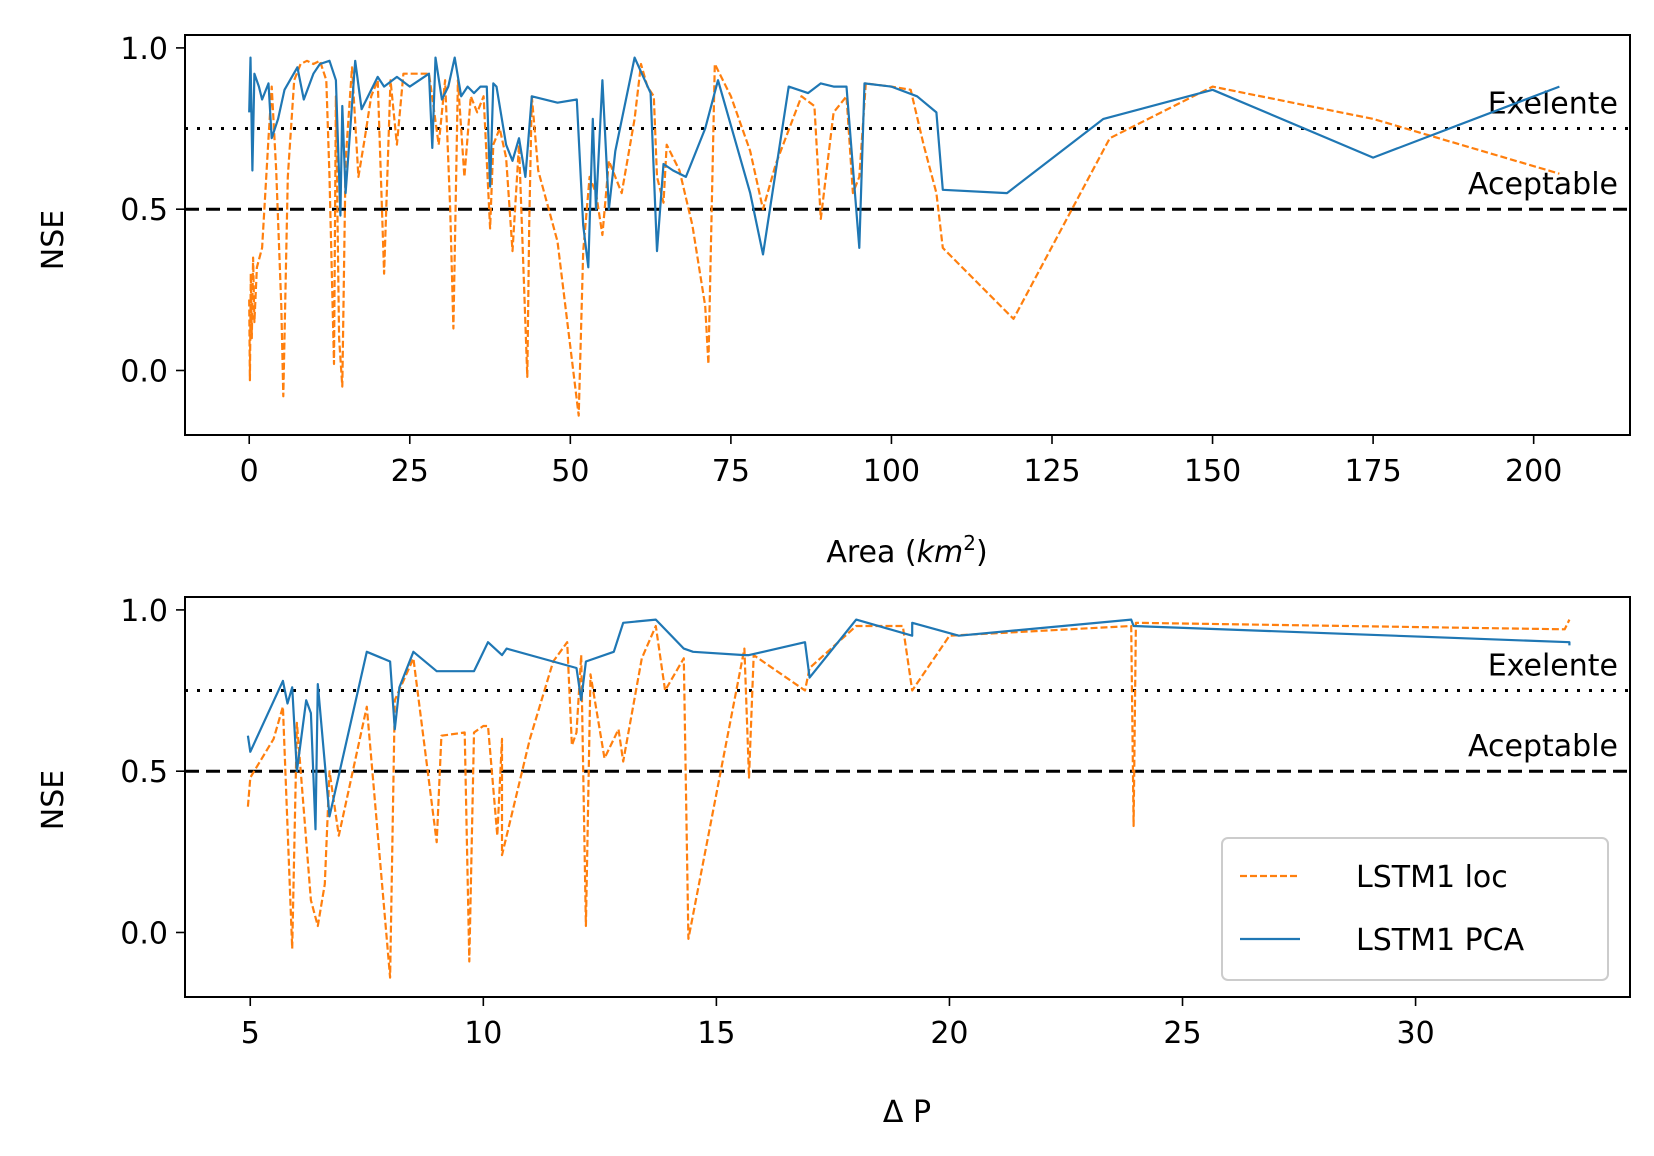  I want to click on legend-box, so click(1415, 909).